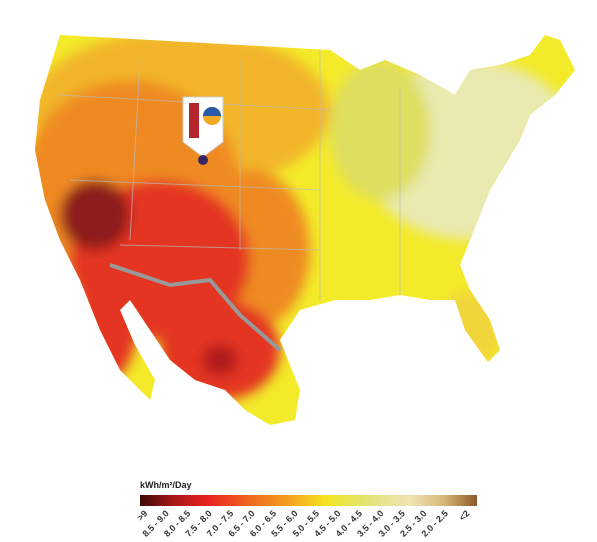 This screenshot has width=597, height=542. I want to click on legend-scale, so click(308, 500).